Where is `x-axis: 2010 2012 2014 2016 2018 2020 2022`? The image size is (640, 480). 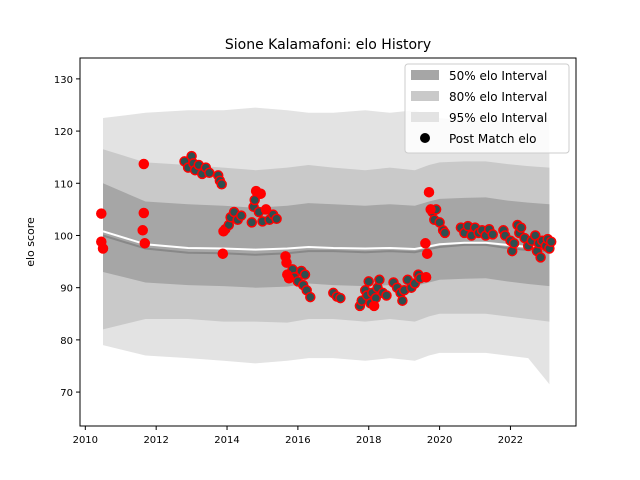 x-axis: 2010 2012 2014 2016 2018 2020 2022 is located at coordinates (298, 436).